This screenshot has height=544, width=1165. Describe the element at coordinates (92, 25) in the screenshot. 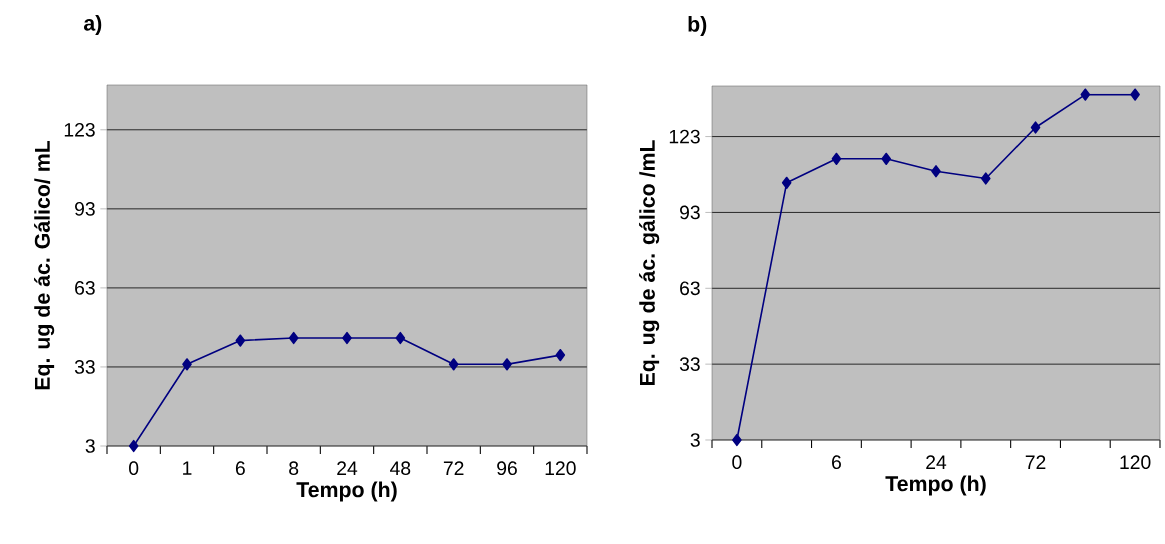

I see `chart-title: a)` at that location.